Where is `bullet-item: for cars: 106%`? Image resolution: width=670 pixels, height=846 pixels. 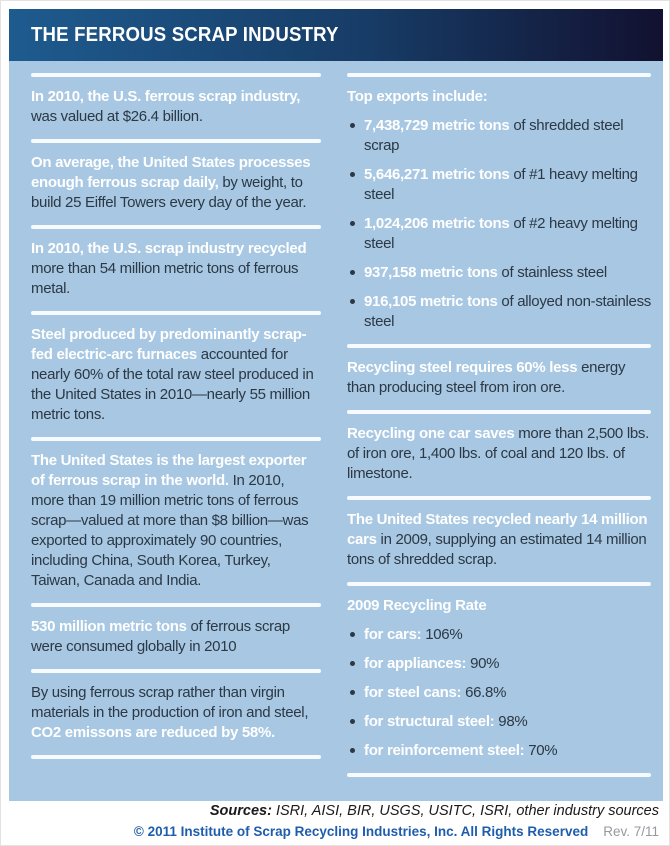 bullet-item: for cars: 106% is located at coordinates (499, 635).